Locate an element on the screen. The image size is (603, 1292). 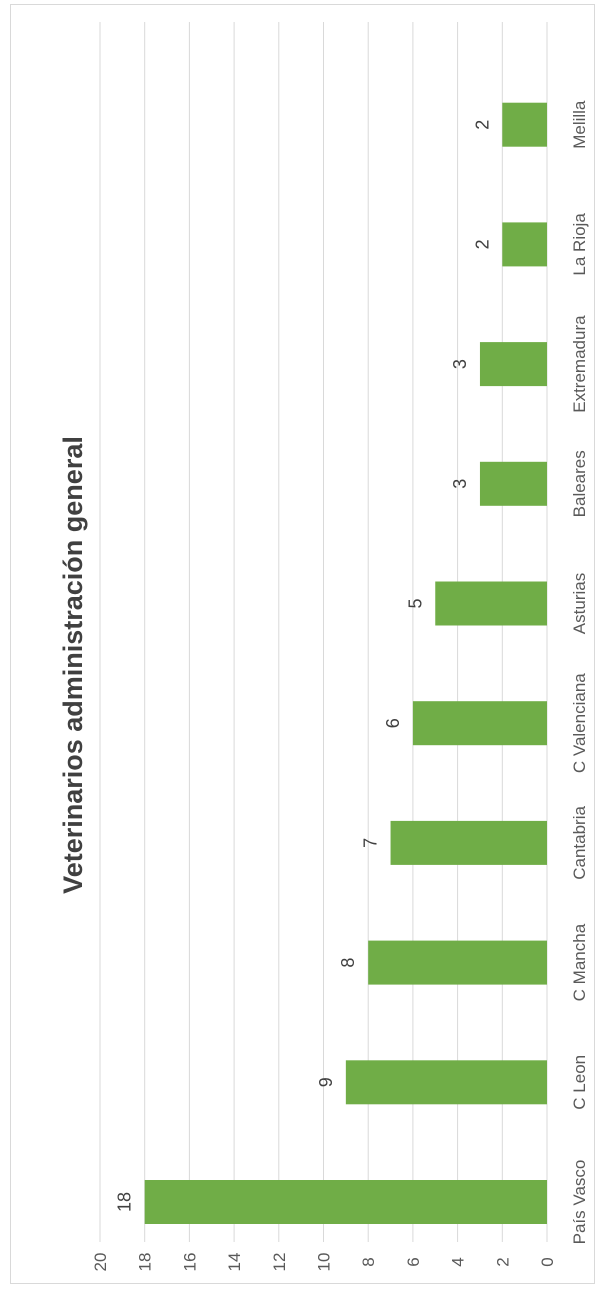
category-label: Baleares is located at coordinates (579, 483).